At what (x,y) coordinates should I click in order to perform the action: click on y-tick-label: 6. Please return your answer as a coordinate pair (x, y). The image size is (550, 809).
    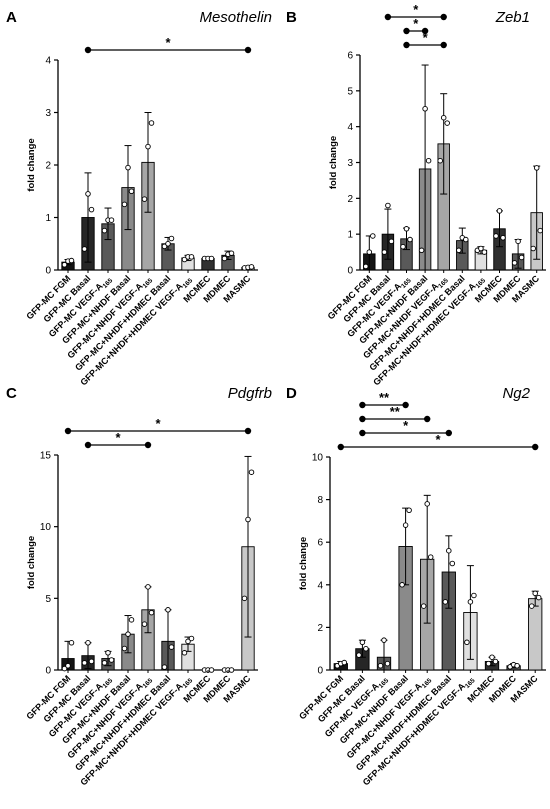
    Looking at the image, I should click on (350, 56).